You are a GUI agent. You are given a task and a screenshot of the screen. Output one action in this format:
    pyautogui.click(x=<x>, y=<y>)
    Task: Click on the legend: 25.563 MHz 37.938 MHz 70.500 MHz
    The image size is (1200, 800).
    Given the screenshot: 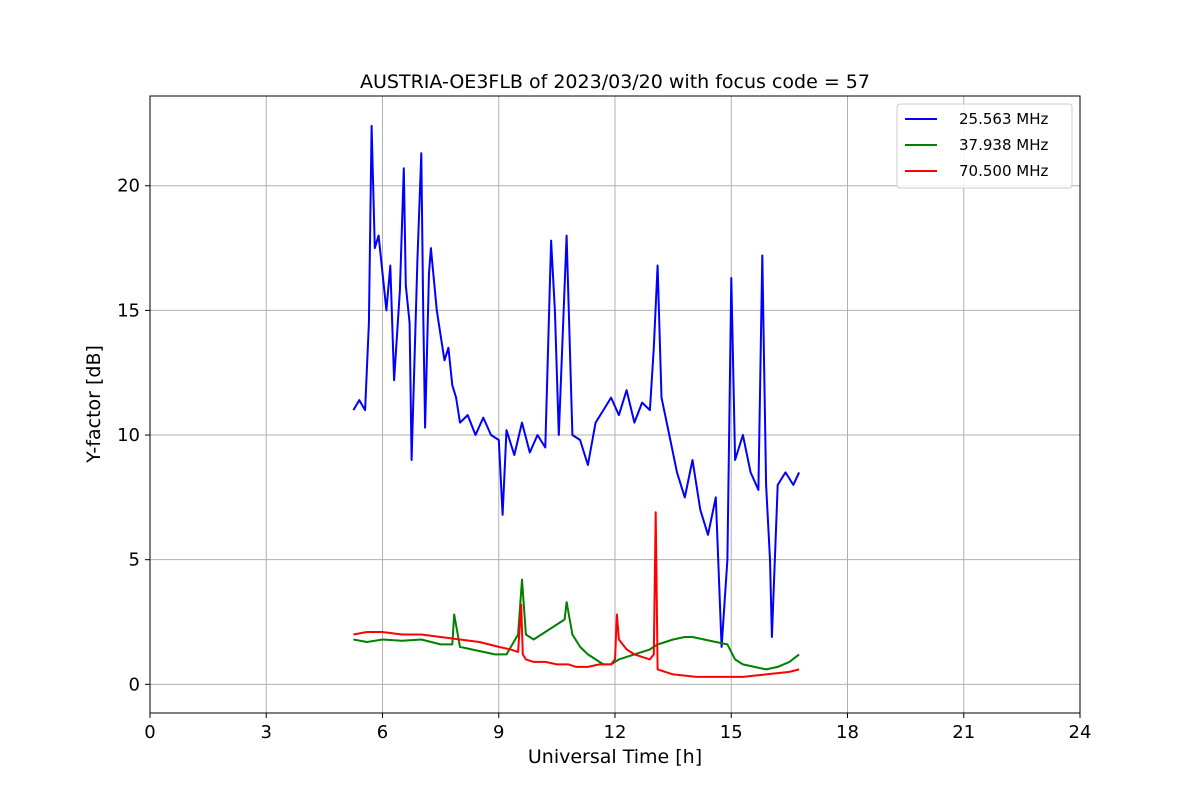 What is the action you would take?
    pyautogui.click(x=984, y=146)
    